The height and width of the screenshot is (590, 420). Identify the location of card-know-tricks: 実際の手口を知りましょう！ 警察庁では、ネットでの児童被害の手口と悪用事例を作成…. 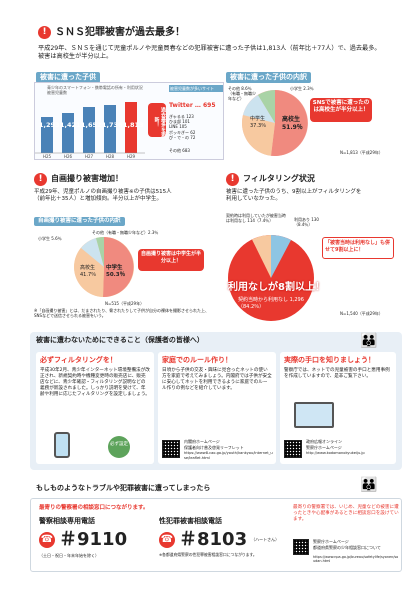
(338, 408).